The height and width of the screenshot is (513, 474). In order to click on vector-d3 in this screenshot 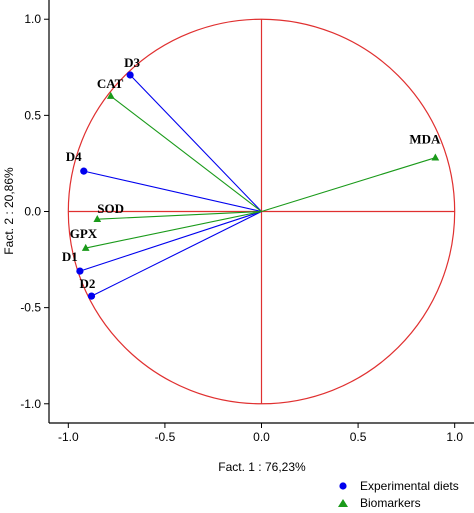, I will do `click(195, 143)`.